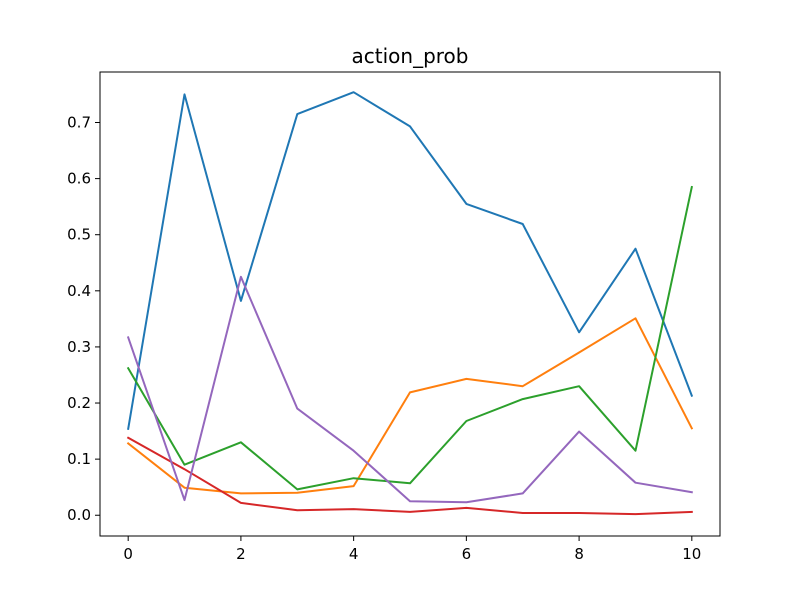 Image resolution: width=800 pixels, height=600 pixels. What do you see at coordinates (79, 235) in the screenshot?
I see `y-tick-label: 0.5` at bounding box center [79, 235].